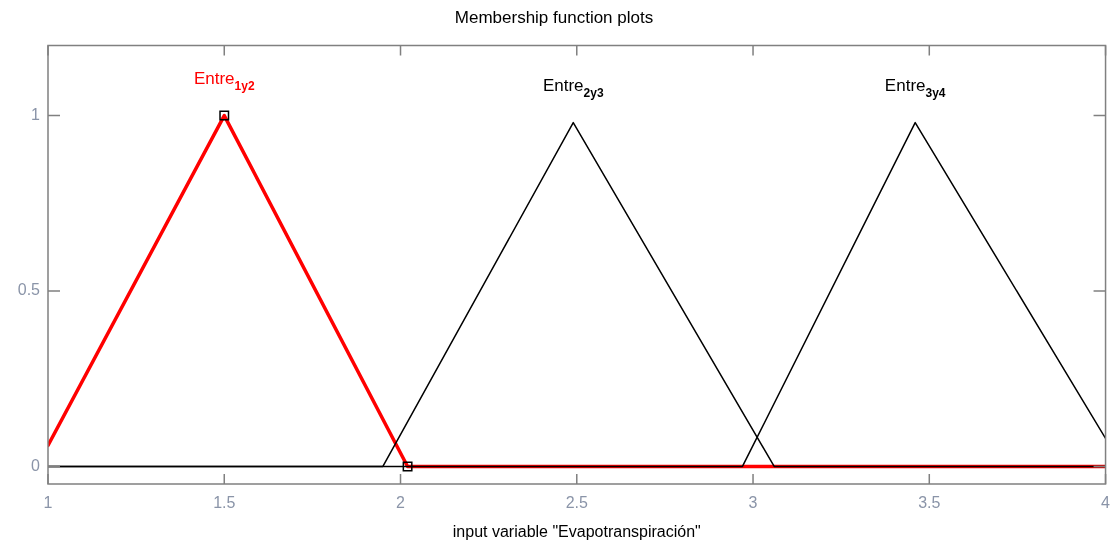 Image resolution: width=1120 pixels, height=546 pixels. What do you see at coordinates (224, 503) in the screenshot?
I see `x-tick-label: 1.5` at bounding box center [224, 503].